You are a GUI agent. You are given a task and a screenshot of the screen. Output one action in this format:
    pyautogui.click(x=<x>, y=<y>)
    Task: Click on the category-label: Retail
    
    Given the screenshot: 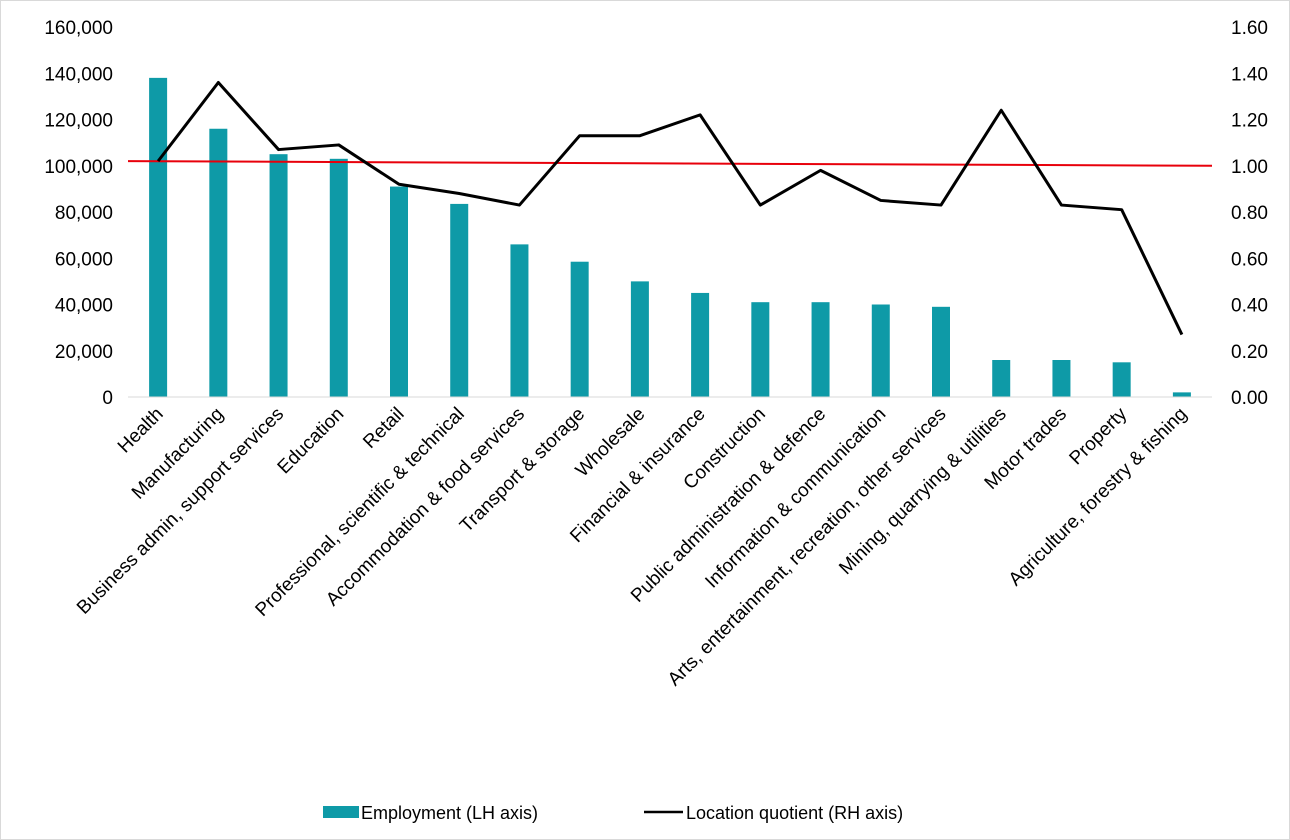 What is the action you would take?
    pyautogui.click(x=383, y=428)
    